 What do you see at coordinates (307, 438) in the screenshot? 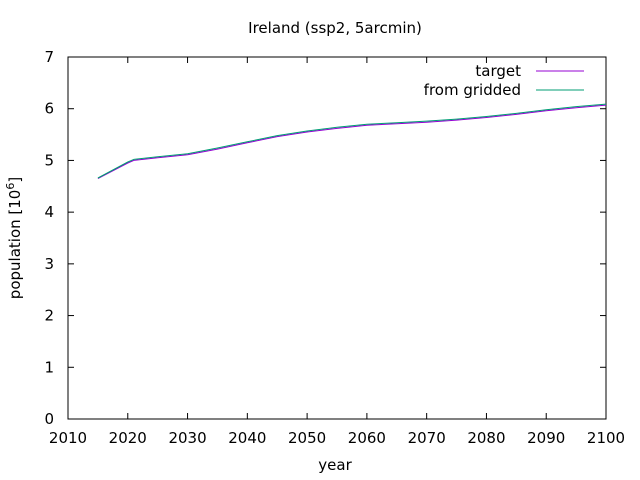
I see `x-tick-label: 2050` at bounding box center [307, 438].